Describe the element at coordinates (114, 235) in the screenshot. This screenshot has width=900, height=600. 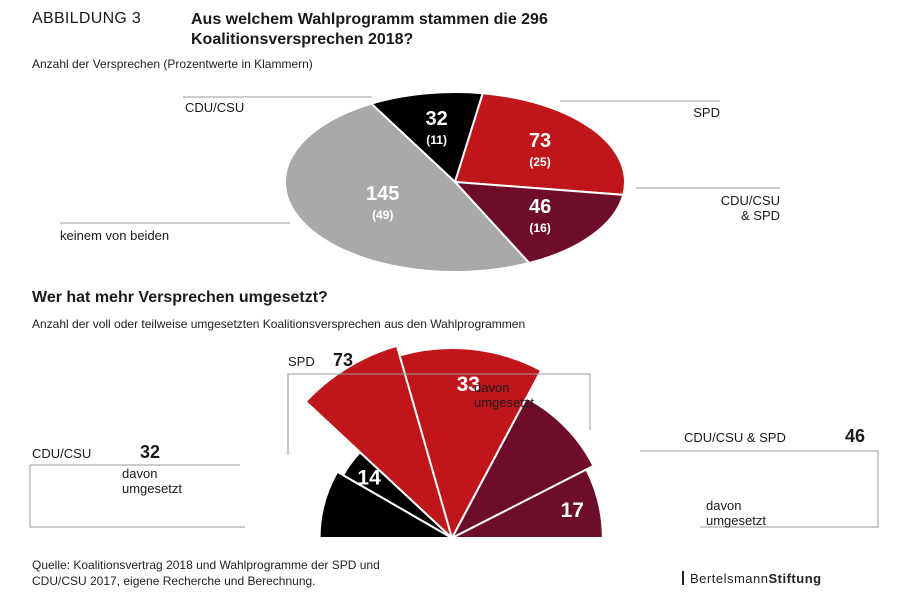
I see `pie-label-3: keinem von beiden` at that location.